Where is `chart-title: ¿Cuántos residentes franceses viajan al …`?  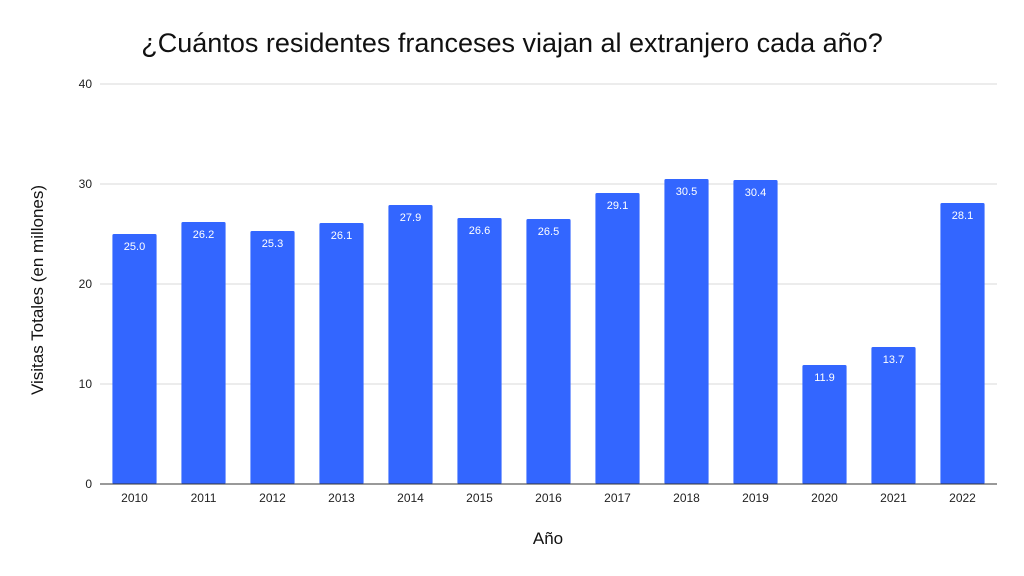 chart-title: ¿Cuántos residentes franceses viajan al … is located at coordinates (511, 43).